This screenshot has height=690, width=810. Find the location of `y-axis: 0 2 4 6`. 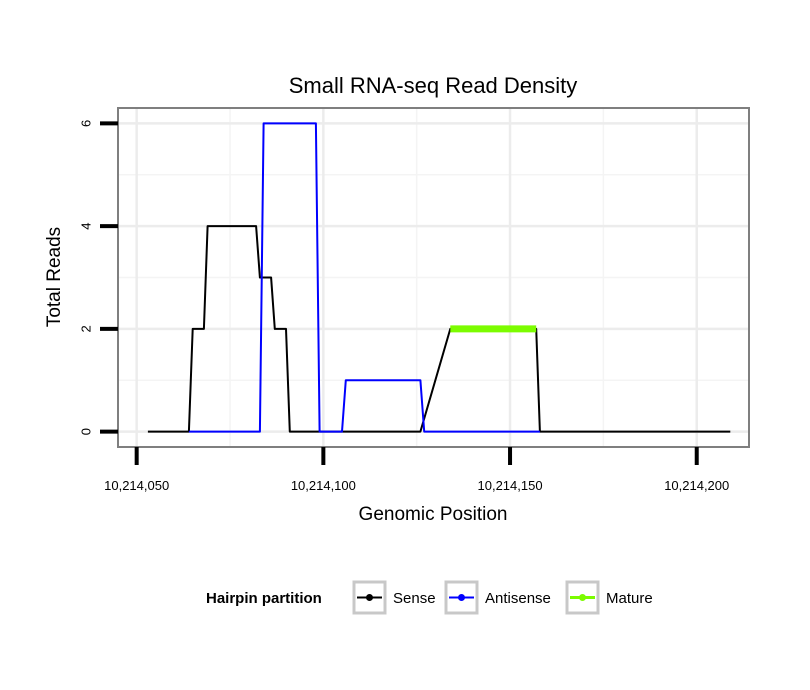

y-axis: 0 2 4 6 is located at coordinates (98, 277).